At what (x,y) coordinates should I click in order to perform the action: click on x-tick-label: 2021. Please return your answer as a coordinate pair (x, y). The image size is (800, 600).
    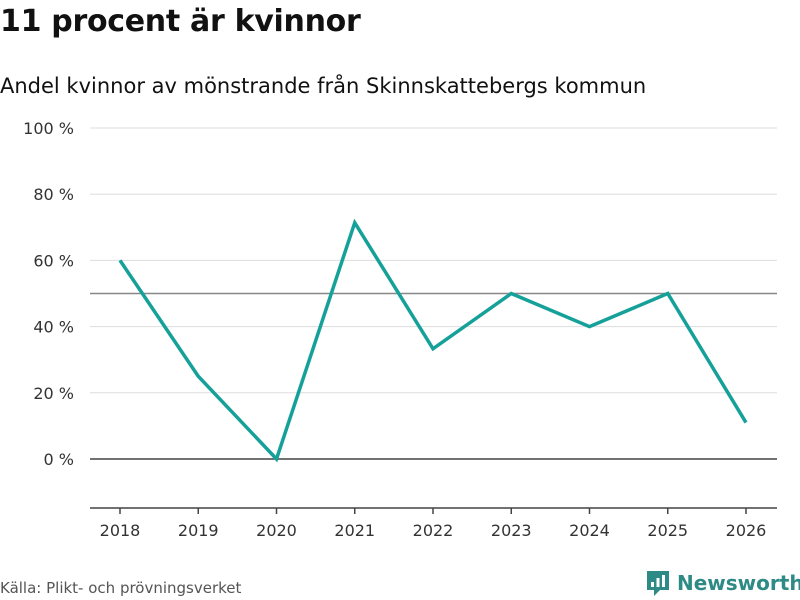
    Looking at the image, I should click on (354, 530).